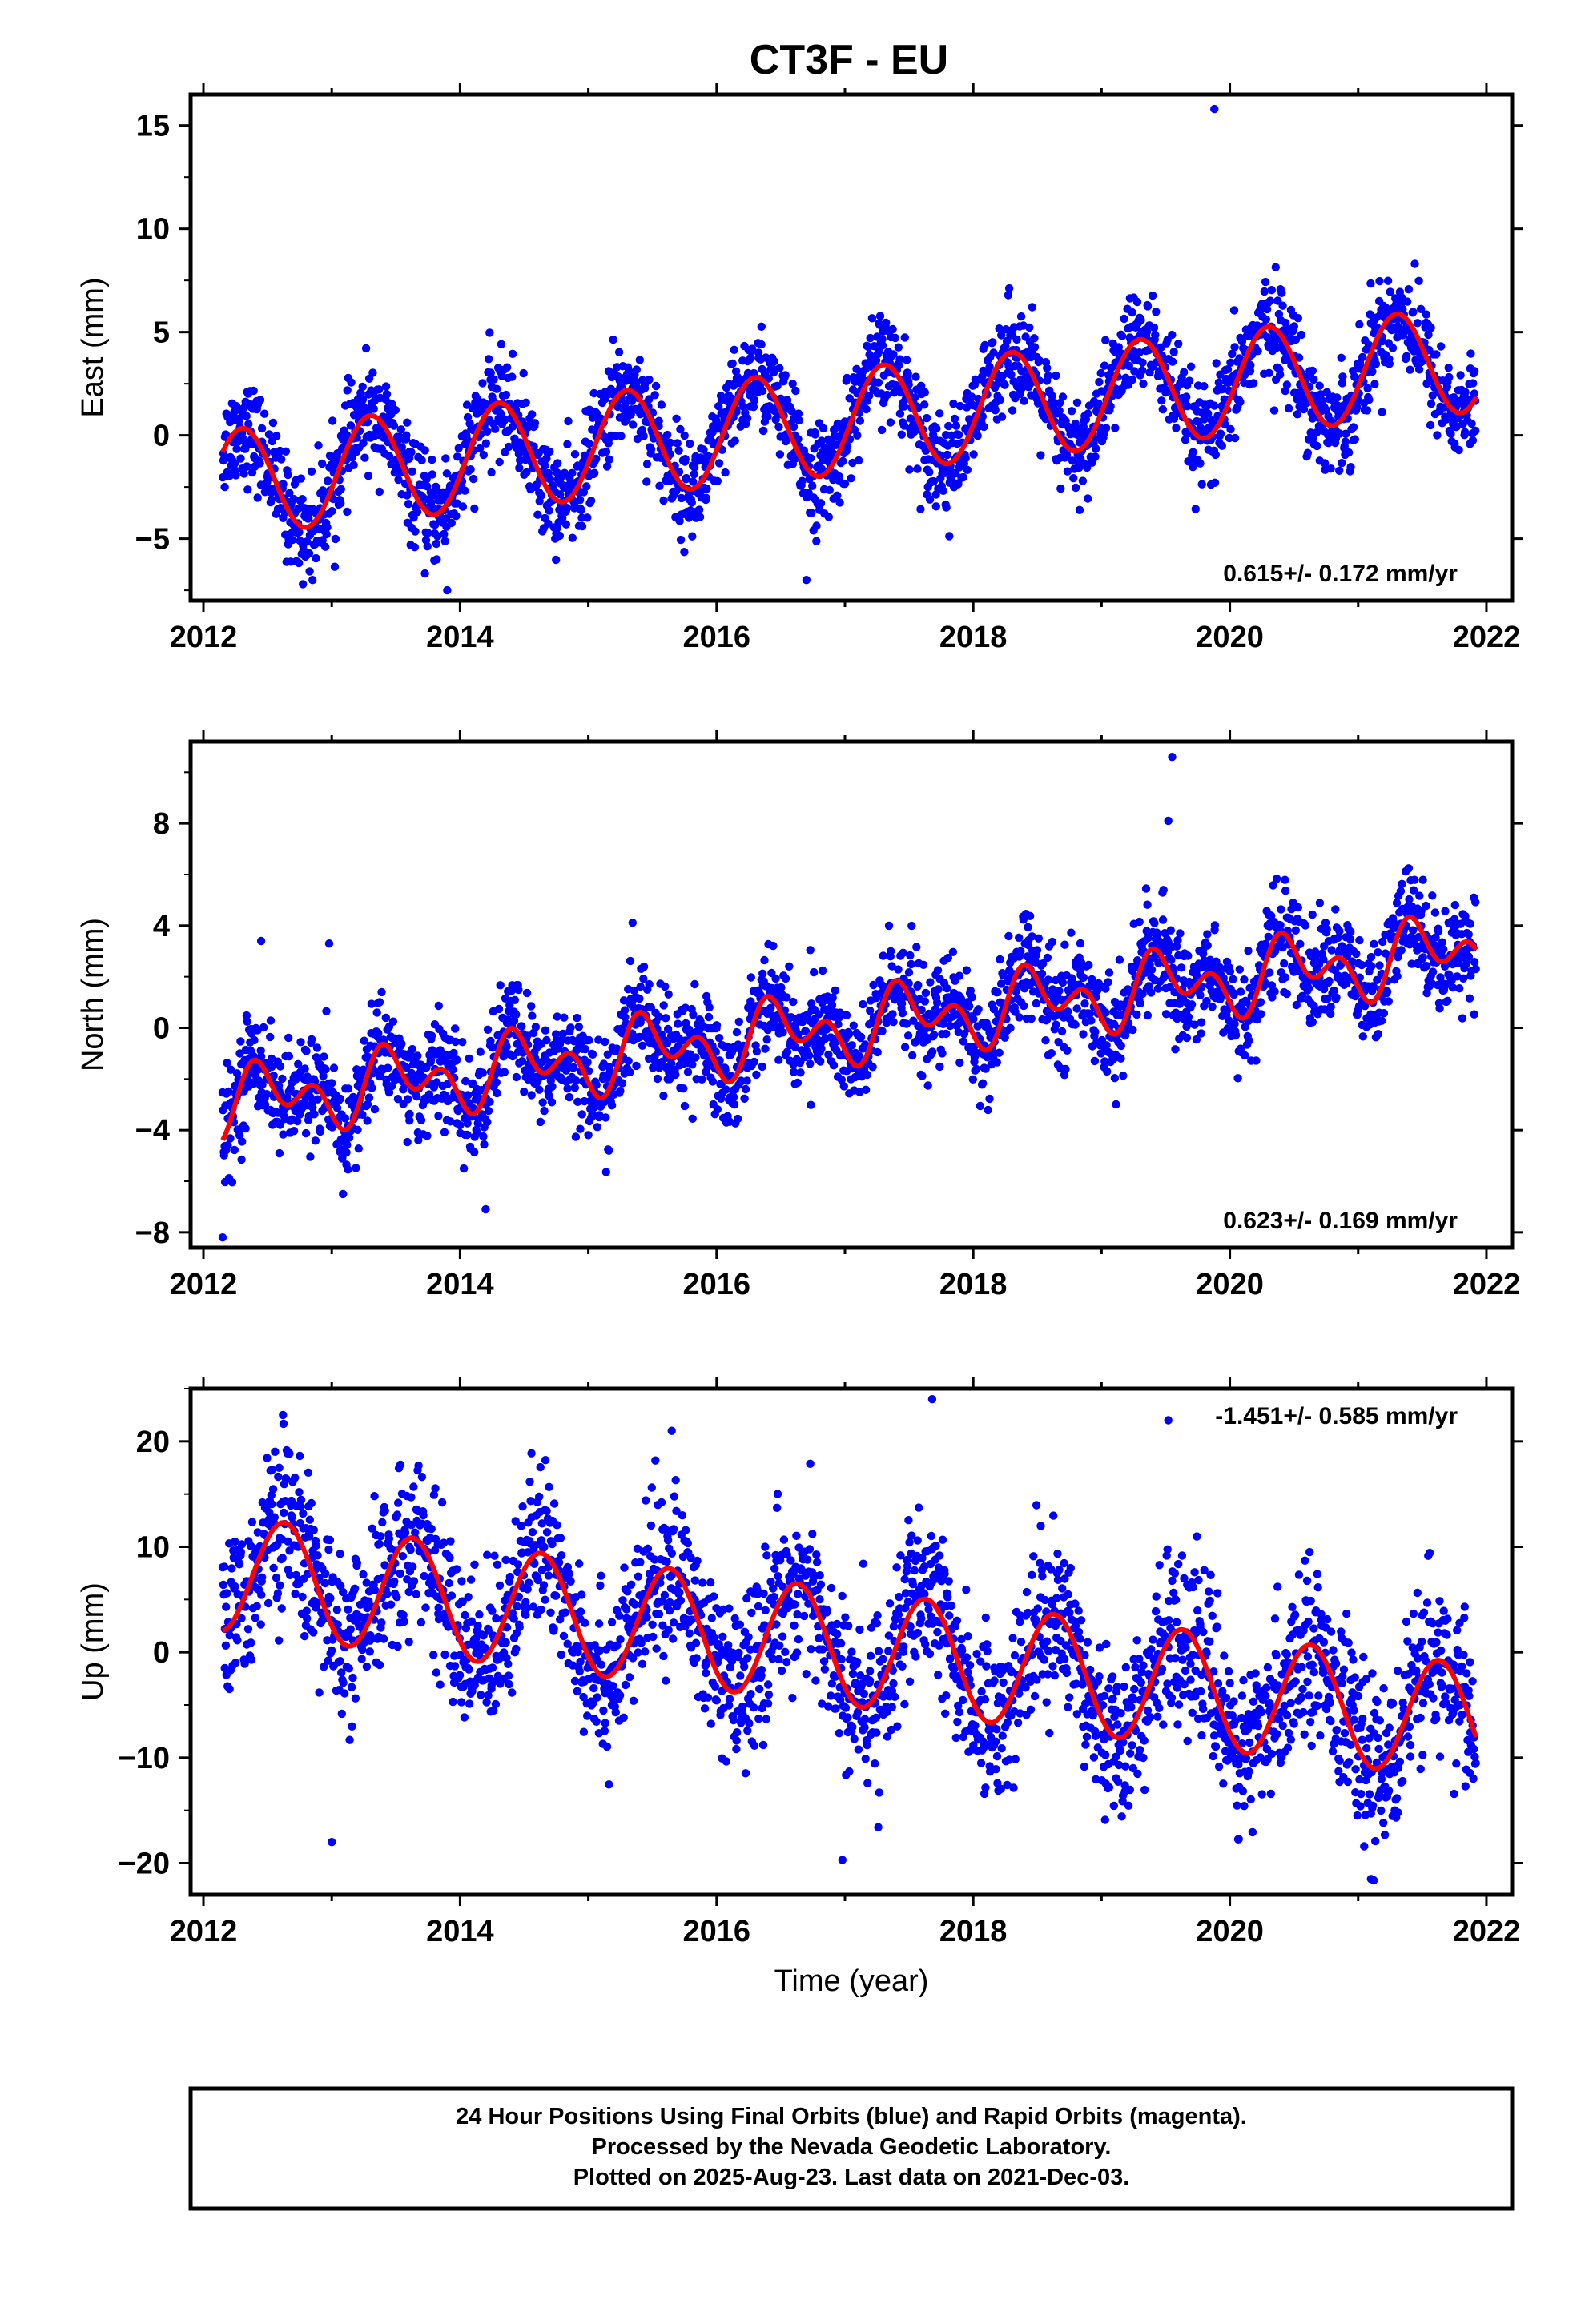 This screenshot has width=1589, height=2324. Describe the element at coordinates (1230, 637) in the screenshot. I see `x-tick-label: 2020` at that location.